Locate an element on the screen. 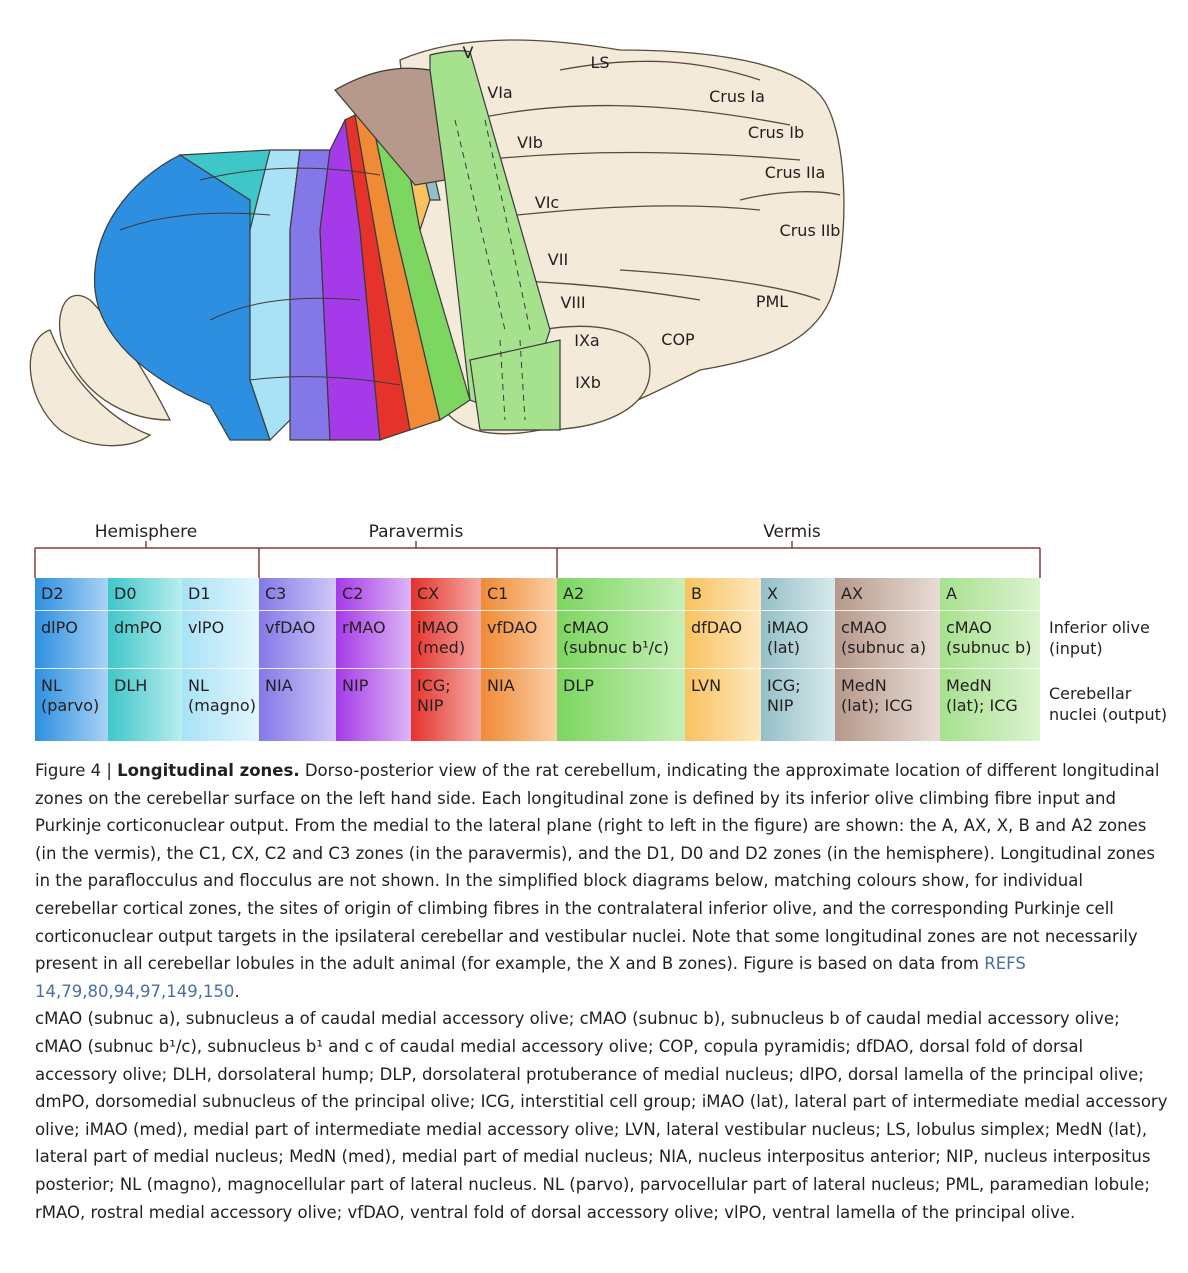 This screenshot has width=1188, height=1273. zone-name: AX is located at coordinates (852, 593).